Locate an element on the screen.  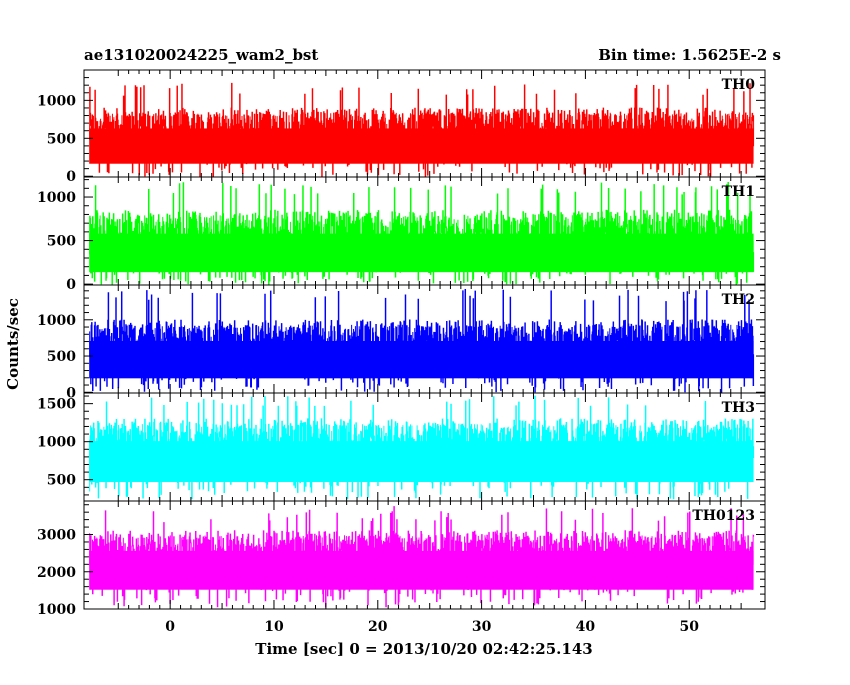
y-tick-label-th0123: 3000 is located at coordinates (56, 536).